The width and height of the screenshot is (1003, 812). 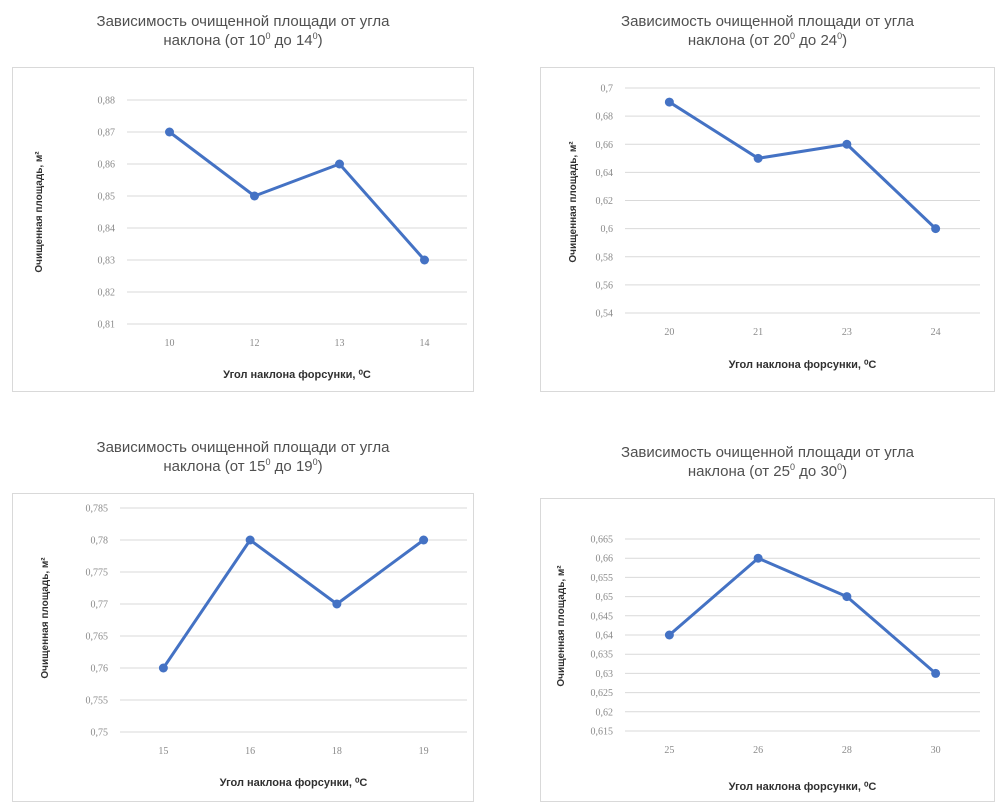 What do you see at coordinates (758, 750) in the screenshot?
I see `x-tick-label: 26` at bounding box center [758, 750].